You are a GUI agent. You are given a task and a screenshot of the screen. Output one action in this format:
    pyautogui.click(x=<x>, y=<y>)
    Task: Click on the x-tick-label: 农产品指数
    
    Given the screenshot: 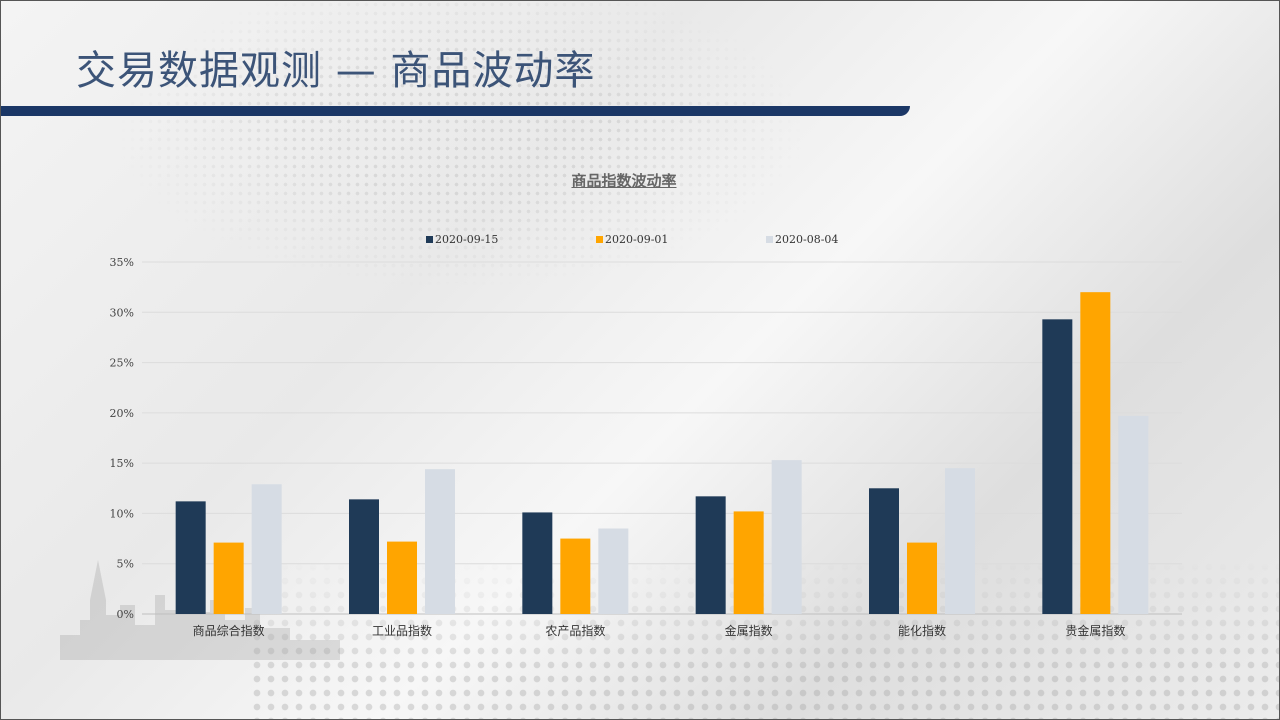 What is the action you would take?
    pyautogui.click(x=575, y=630)
    